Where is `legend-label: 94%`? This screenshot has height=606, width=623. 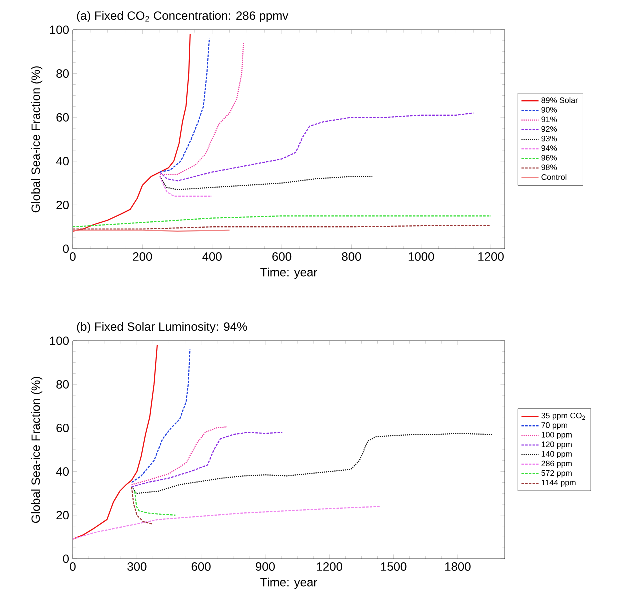
legend-label: 94% is located at coordinates (550, 149).